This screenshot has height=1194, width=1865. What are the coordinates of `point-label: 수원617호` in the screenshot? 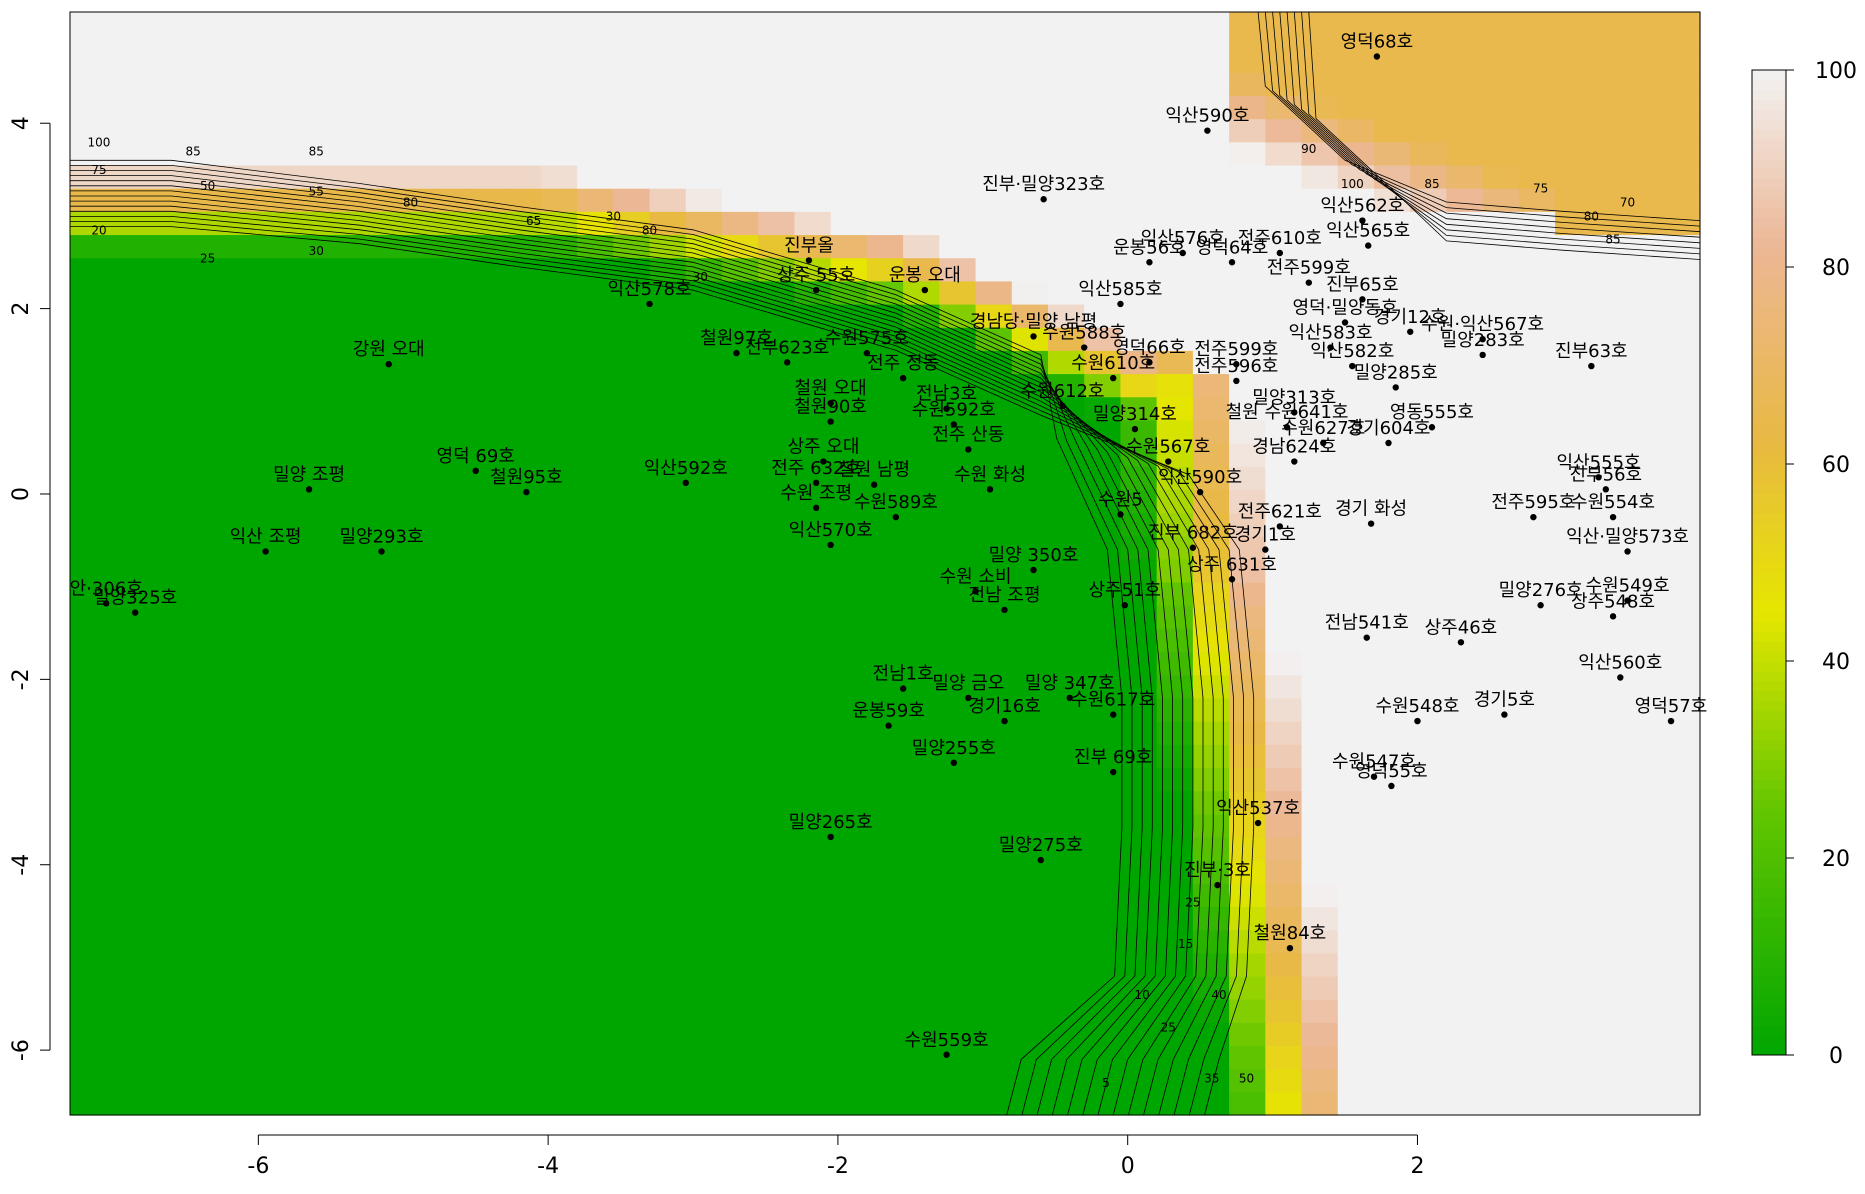 It's located at (1113, 700).